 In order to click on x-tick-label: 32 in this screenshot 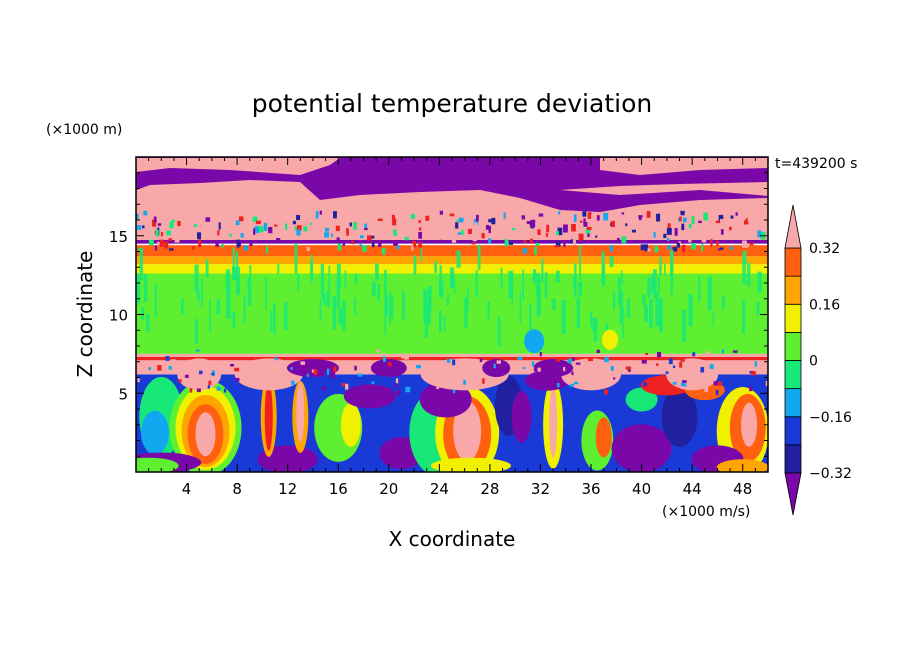, I will do `click(540, 489)`.